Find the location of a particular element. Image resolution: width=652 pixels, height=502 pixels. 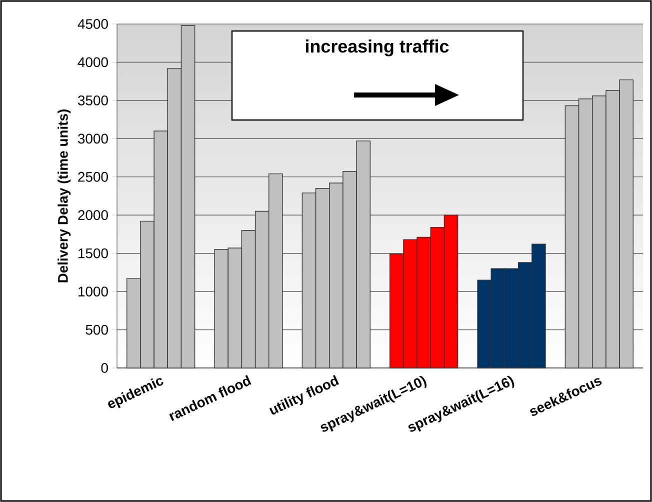

y-tick-label: 1000 is located at coordinates (93, 291).